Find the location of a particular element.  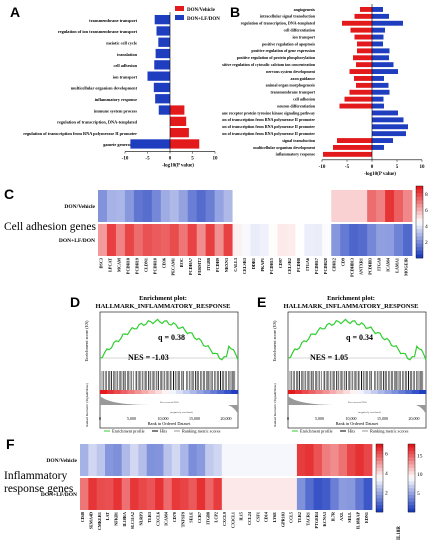

plot-header: Enrichment plot: is located at coordinates (351, 298).